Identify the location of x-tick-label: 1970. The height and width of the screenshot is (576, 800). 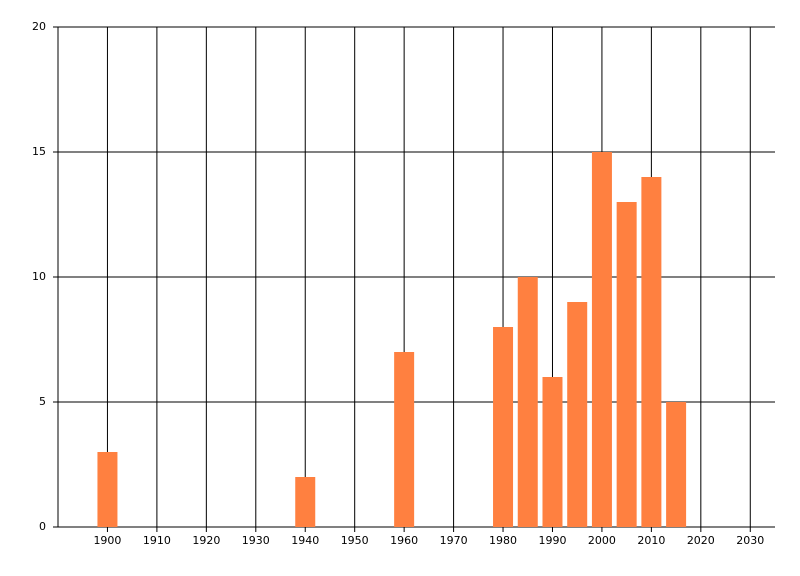
(454, 540).